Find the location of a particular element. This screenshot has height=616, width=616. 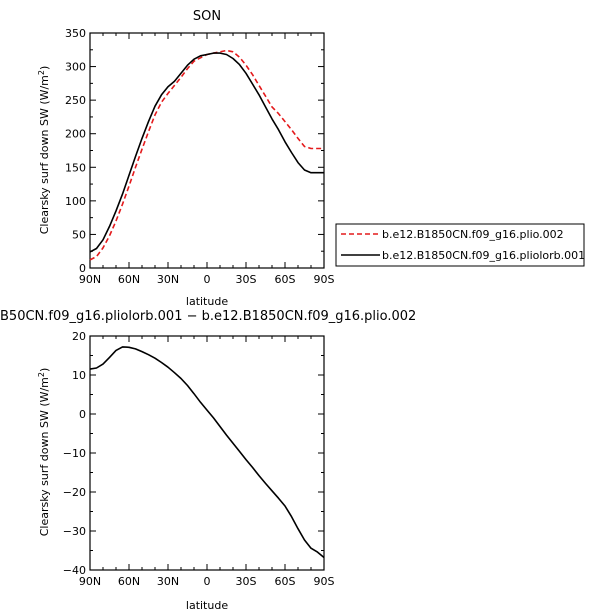

top-y-tick-label: 250 is located at coordinates (75, 100).